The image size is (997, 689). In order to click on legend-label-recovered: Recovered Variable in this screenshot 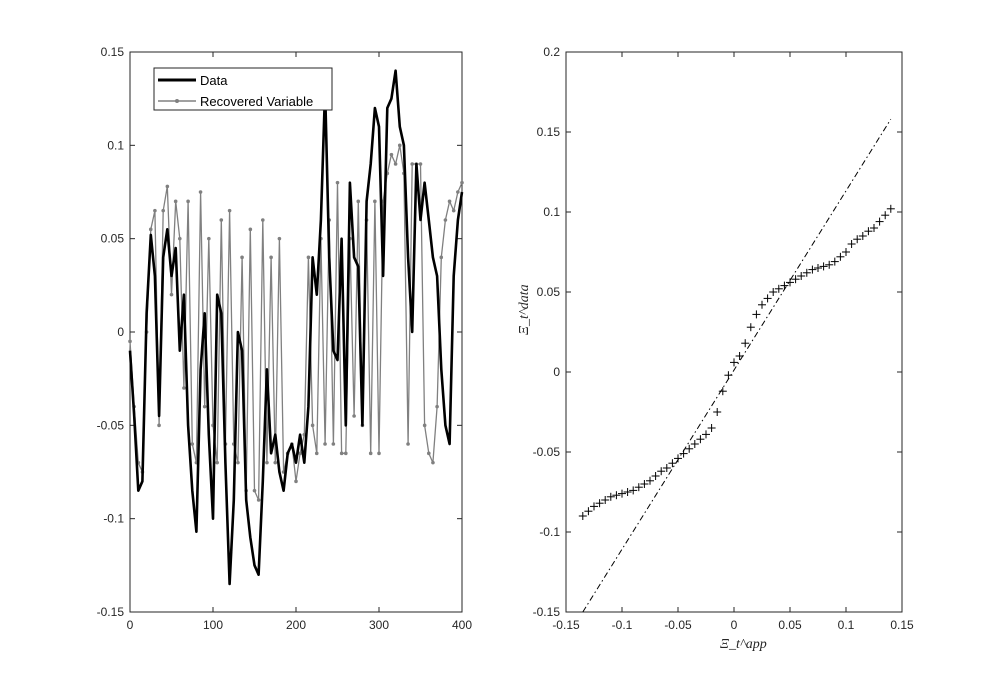, I will do `click(256, 101)`.